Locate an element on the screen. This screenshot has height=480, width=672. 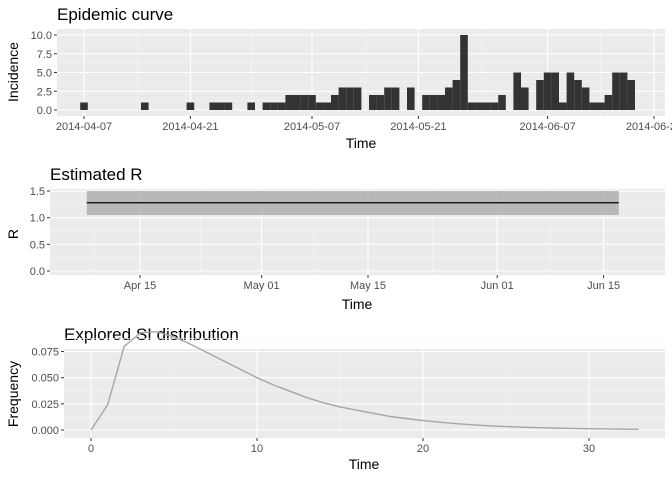
y-tick-label: 1.5 is located at coordinates (37, 192).